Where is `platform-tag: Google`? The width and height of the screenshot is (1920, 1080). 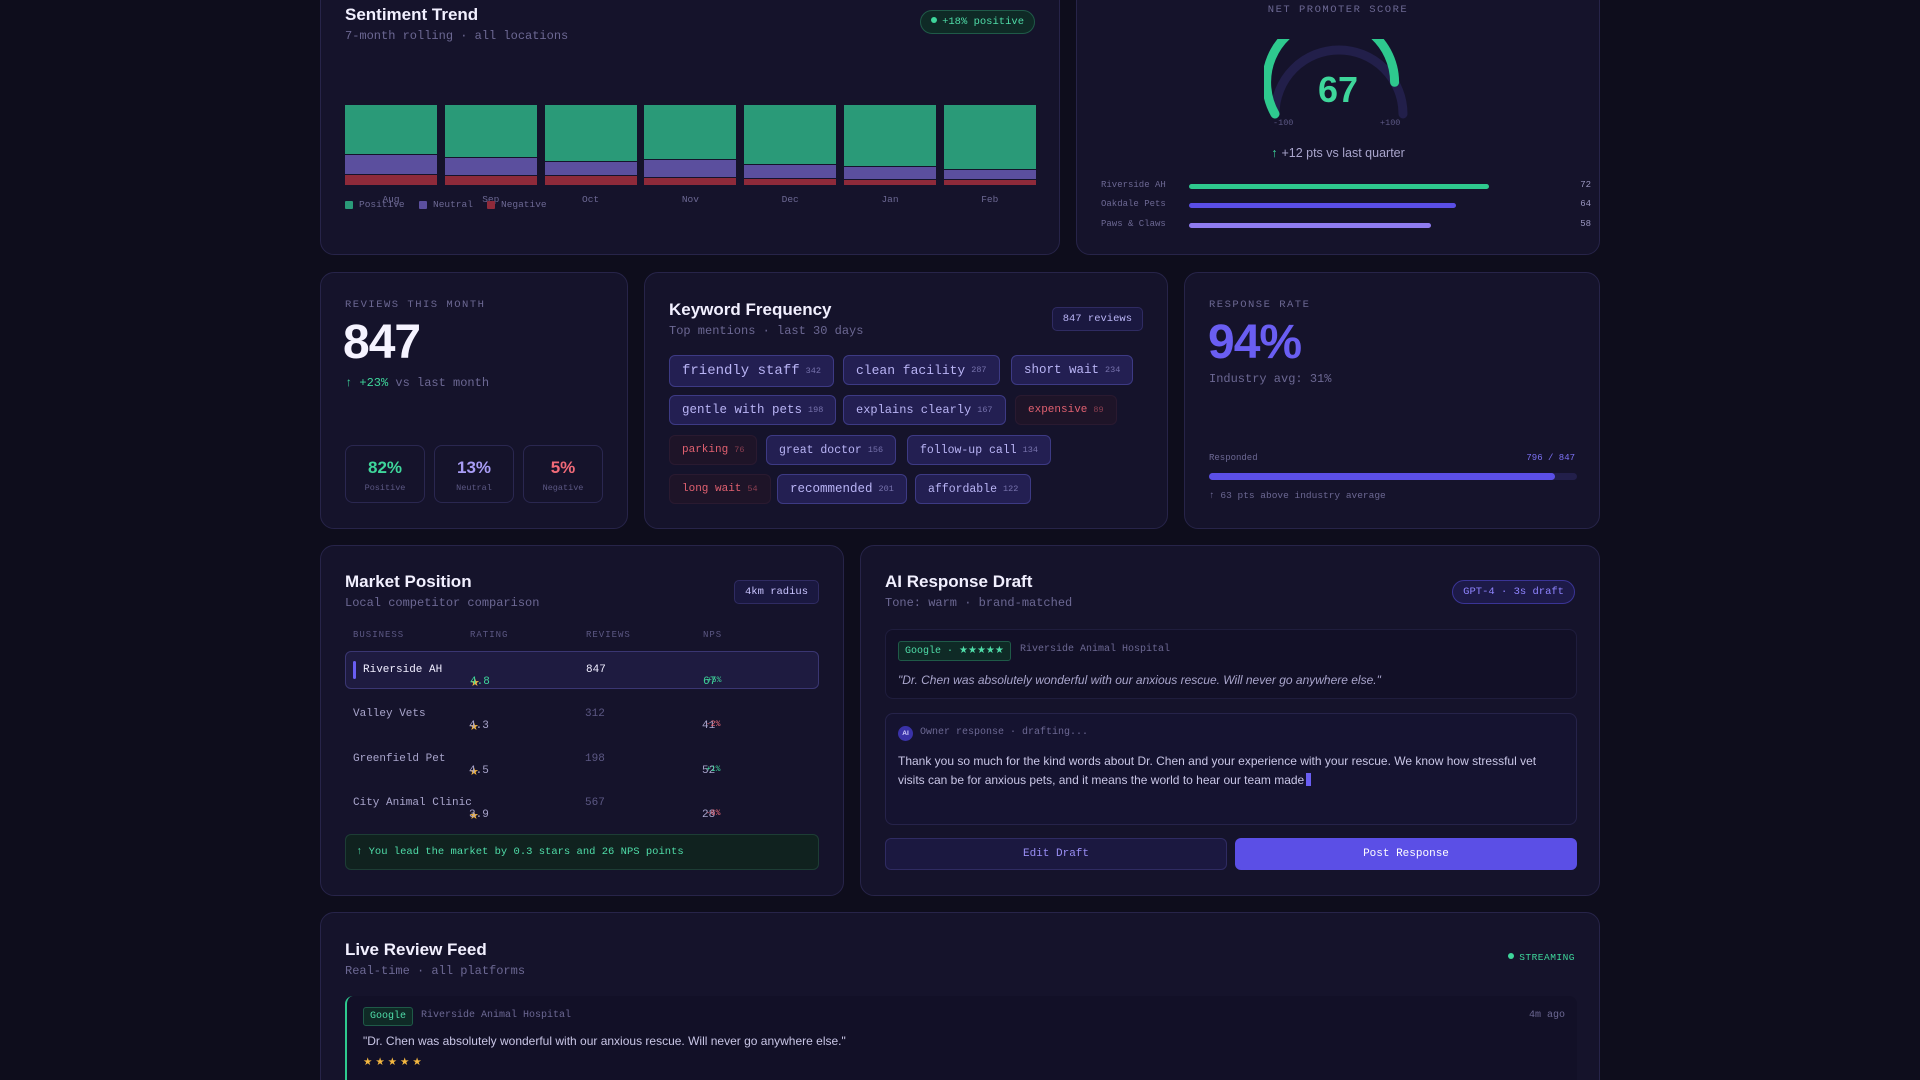
platform-tag: Google is located at coordinates (388, 1016).